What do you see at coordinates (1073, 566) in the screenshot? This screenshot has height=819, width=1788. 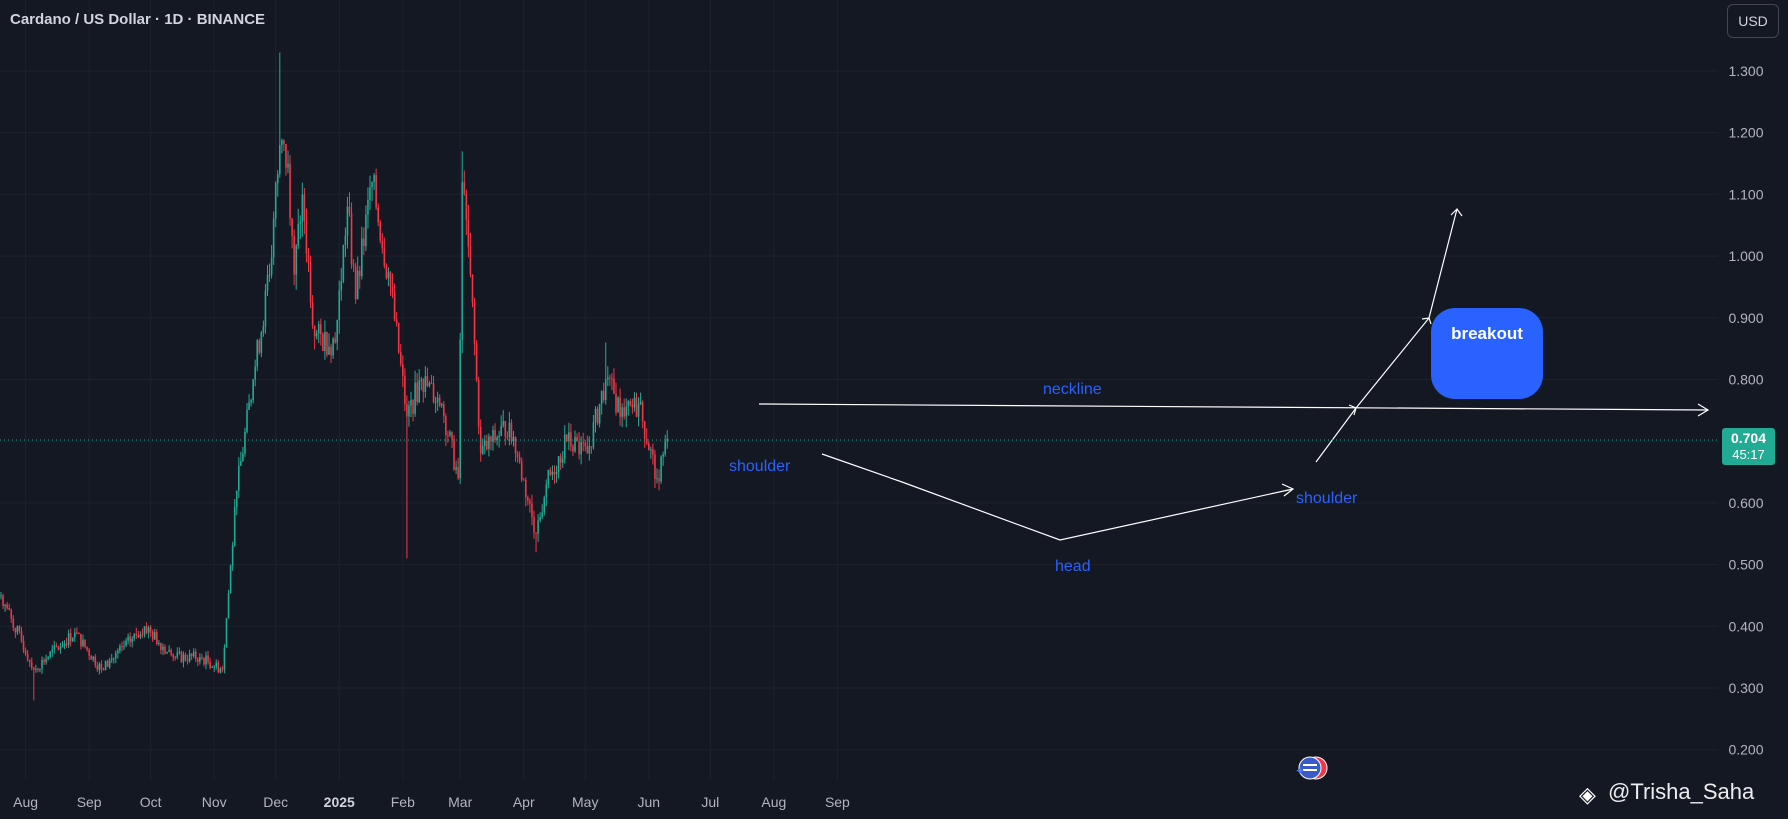 I see `head-label: head` at bounding box center [1073, 566].